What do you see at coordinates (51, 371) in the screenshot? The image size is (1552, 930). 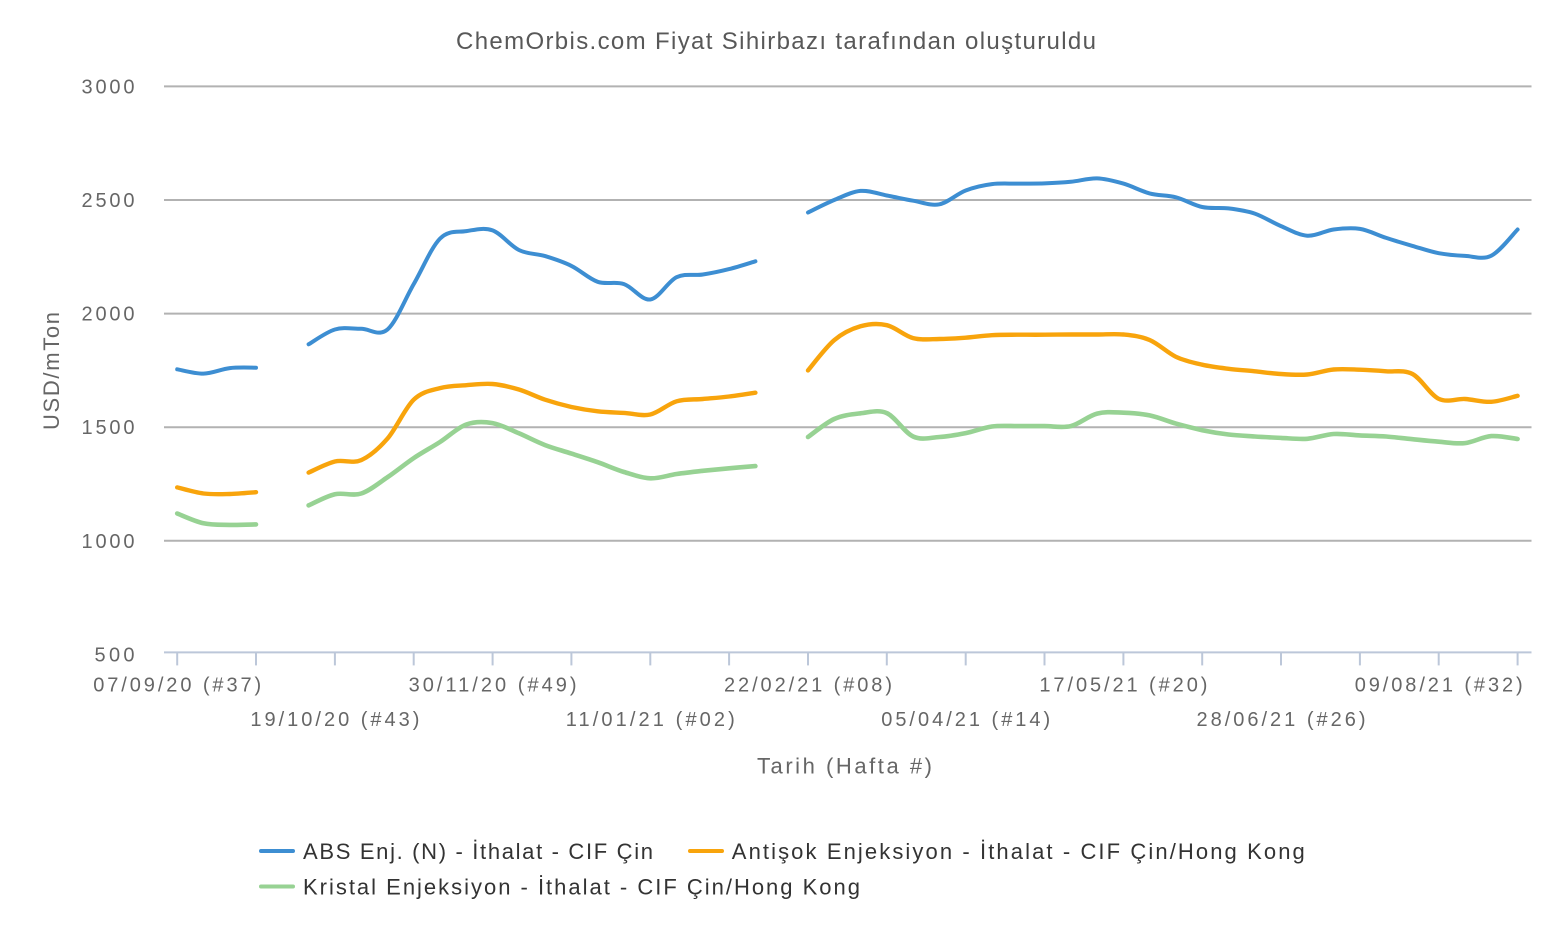 I see `svg-text: USD/mTon` at bounding box center [51, 371].